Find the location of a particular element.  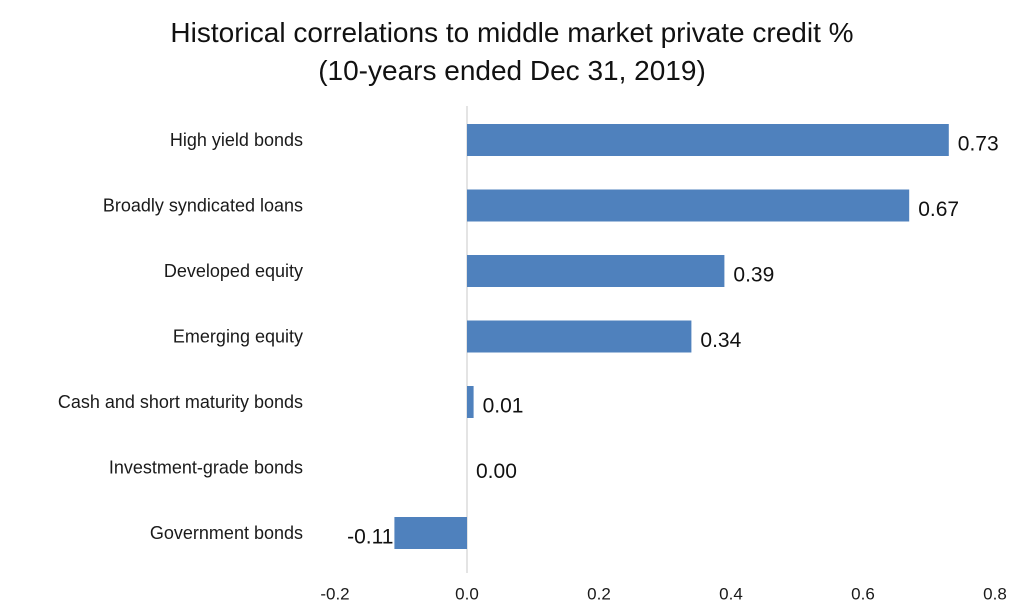

category-label: Government bonds is located at coordinates (226, 533).